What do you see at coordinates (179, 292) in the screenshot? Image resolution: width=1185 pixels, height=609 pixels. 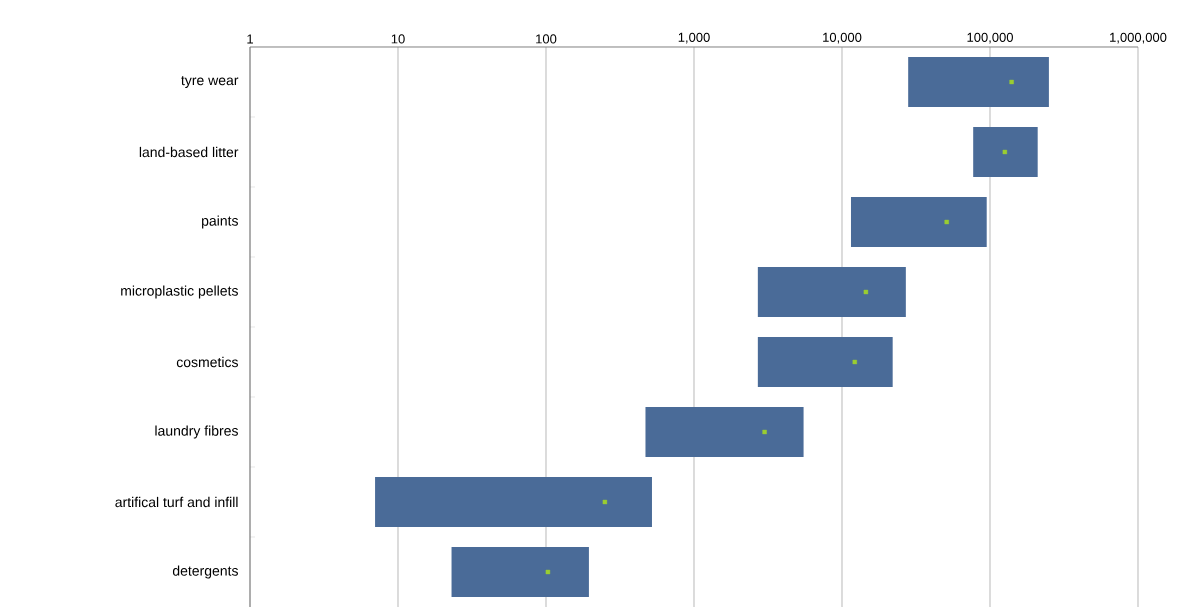 I see `y-tick-label: microplastic pellets` at bounding box center [179, 292].